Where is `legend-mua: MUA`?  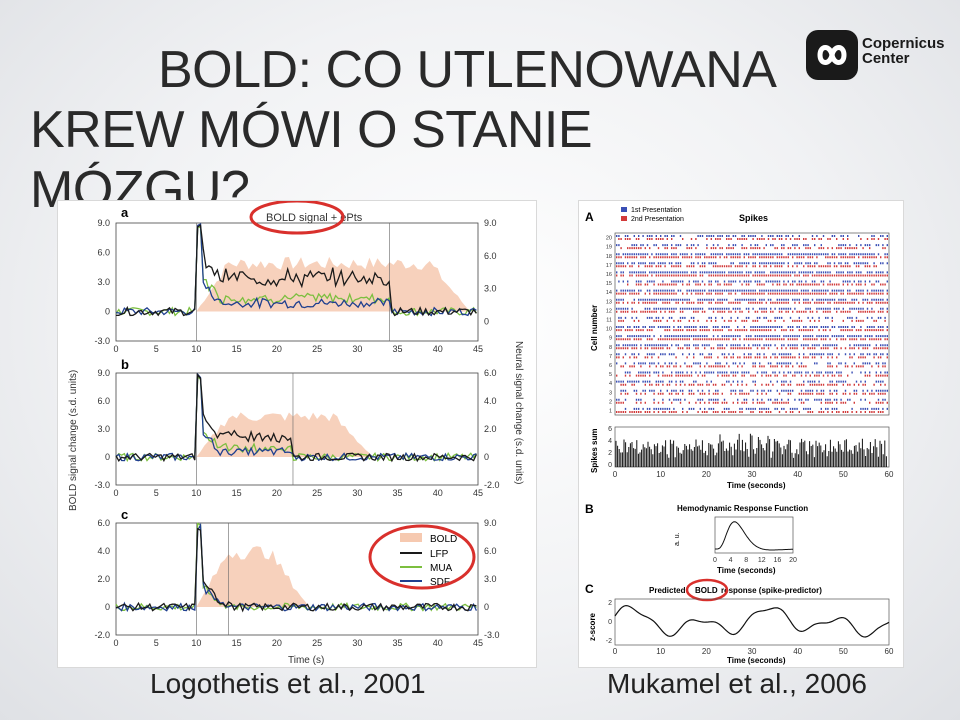
legend-mua: MUA is located at coordinates (441, 568).